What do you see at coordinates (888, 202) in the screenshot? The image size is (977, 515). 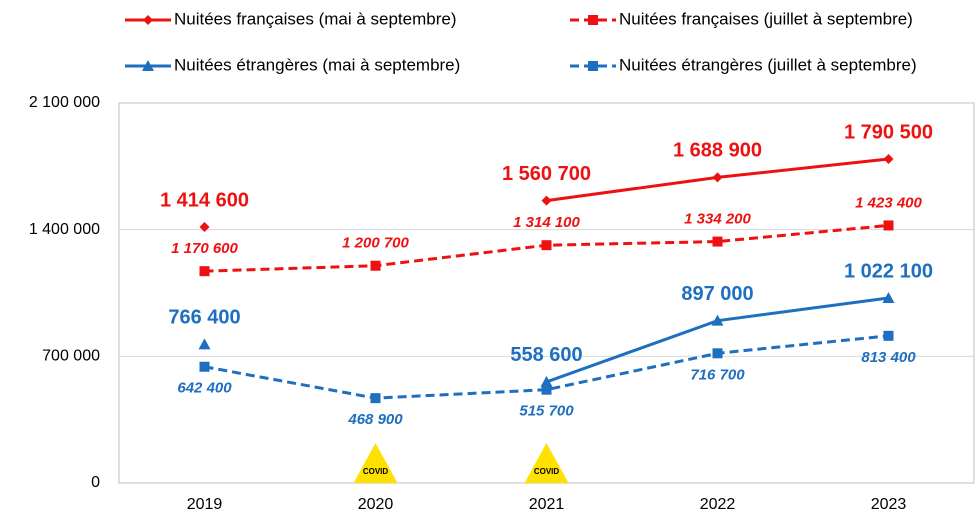 I see `data-label: 1 423 400` at bounding box center [888, 202].